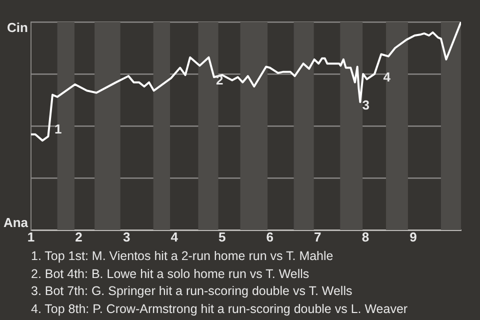 The image size is (480, 320). What do you see at coordinates (366, 236) in the screenshot?
I see `x-tick-label: 8` at bounding box center [366, 236].